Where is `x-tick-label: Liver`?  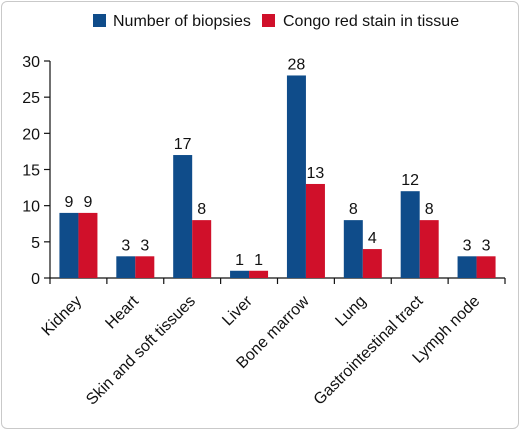 x-tick-label: Liver is located at coordinates (237, 310).